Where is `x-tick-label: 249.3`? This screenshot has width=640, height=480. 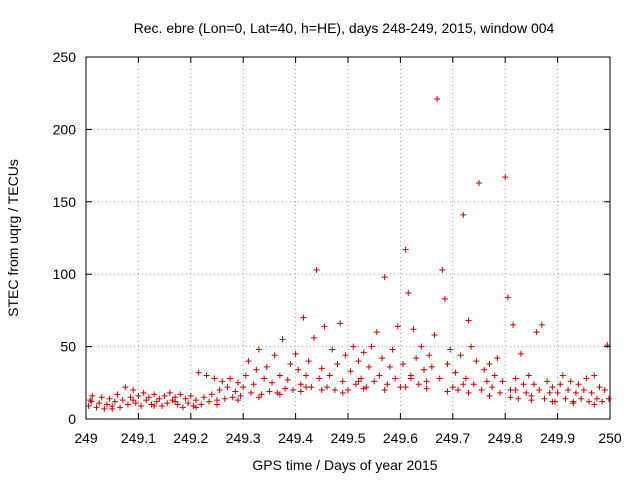
x-tick-label: 249.3 is located at coordinates (243, 438).